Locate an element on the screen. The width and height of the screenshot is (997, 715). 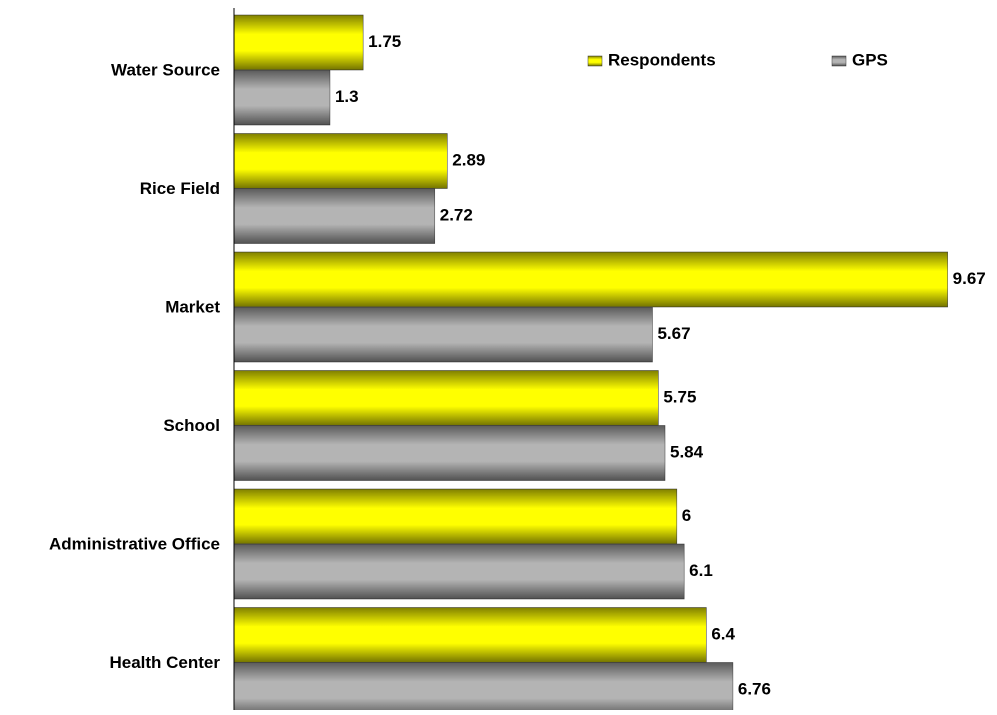
category-label: Market is located at coordinates (192, 306).